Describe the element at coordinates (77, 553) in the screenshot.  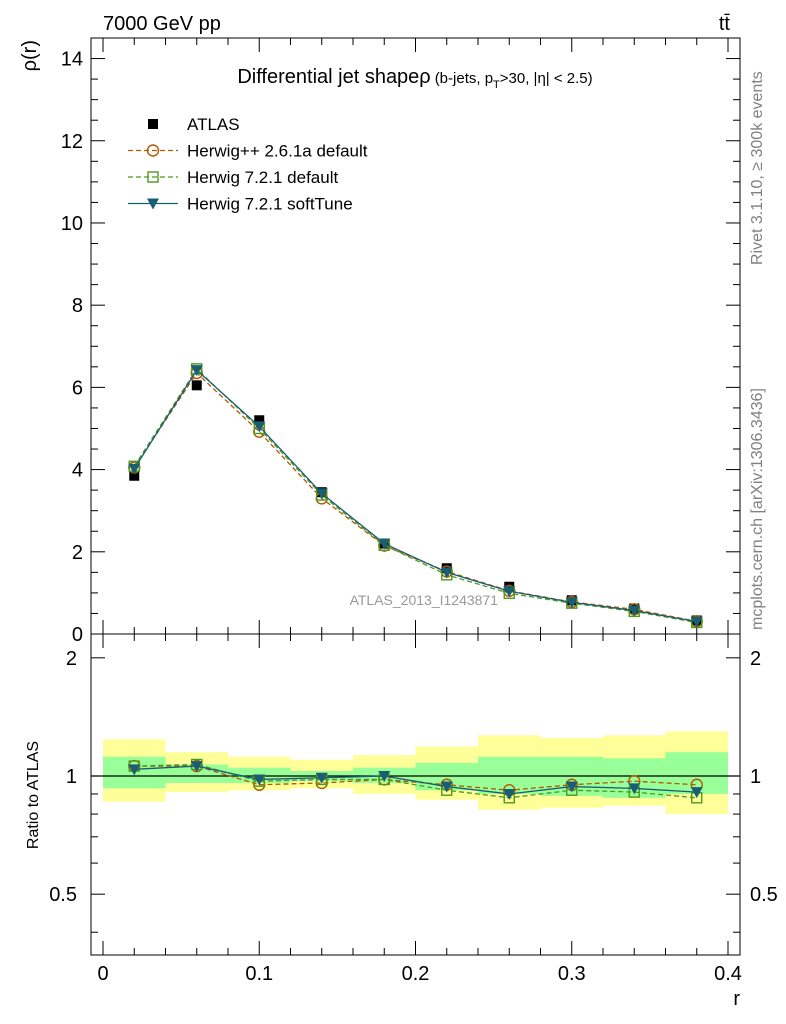
I see `y-tick-label: 2` at that location.